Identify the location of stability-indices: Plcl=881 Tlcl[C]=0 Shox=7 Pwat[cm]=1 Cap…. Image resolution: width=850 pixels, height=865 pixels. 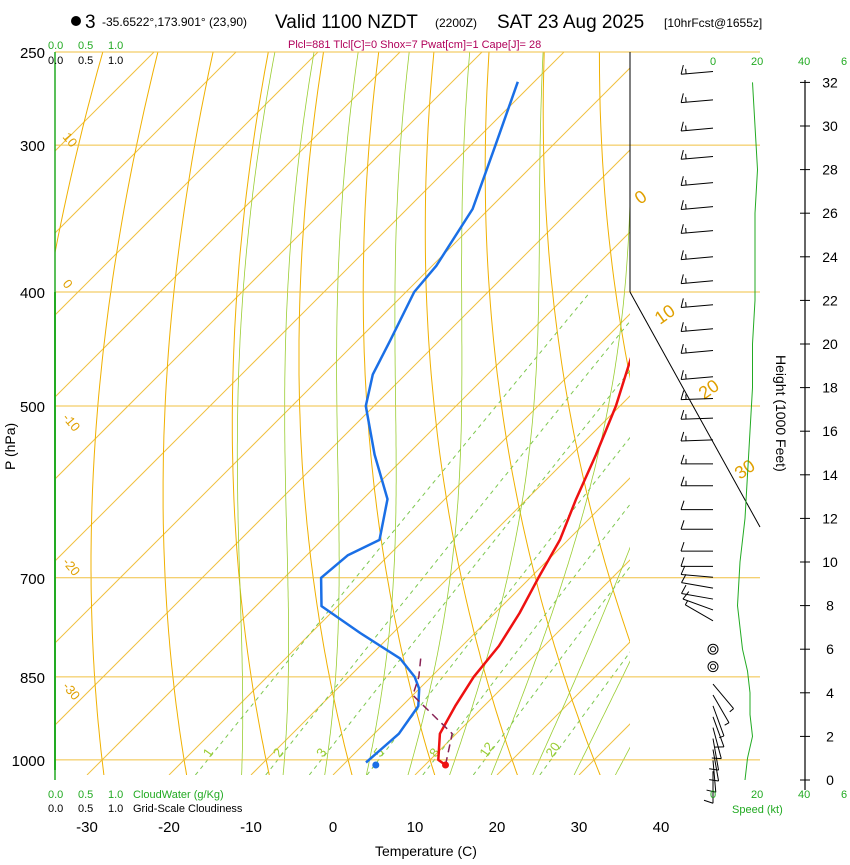
(414, 45).